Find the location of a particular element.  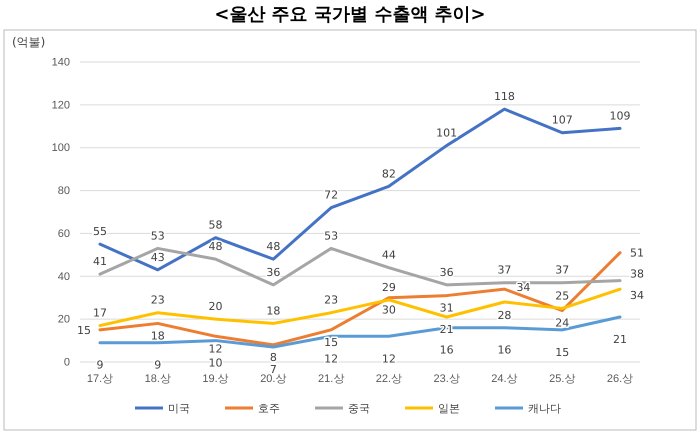

y-tick-label: 20 is located at coordinates (64, 320).